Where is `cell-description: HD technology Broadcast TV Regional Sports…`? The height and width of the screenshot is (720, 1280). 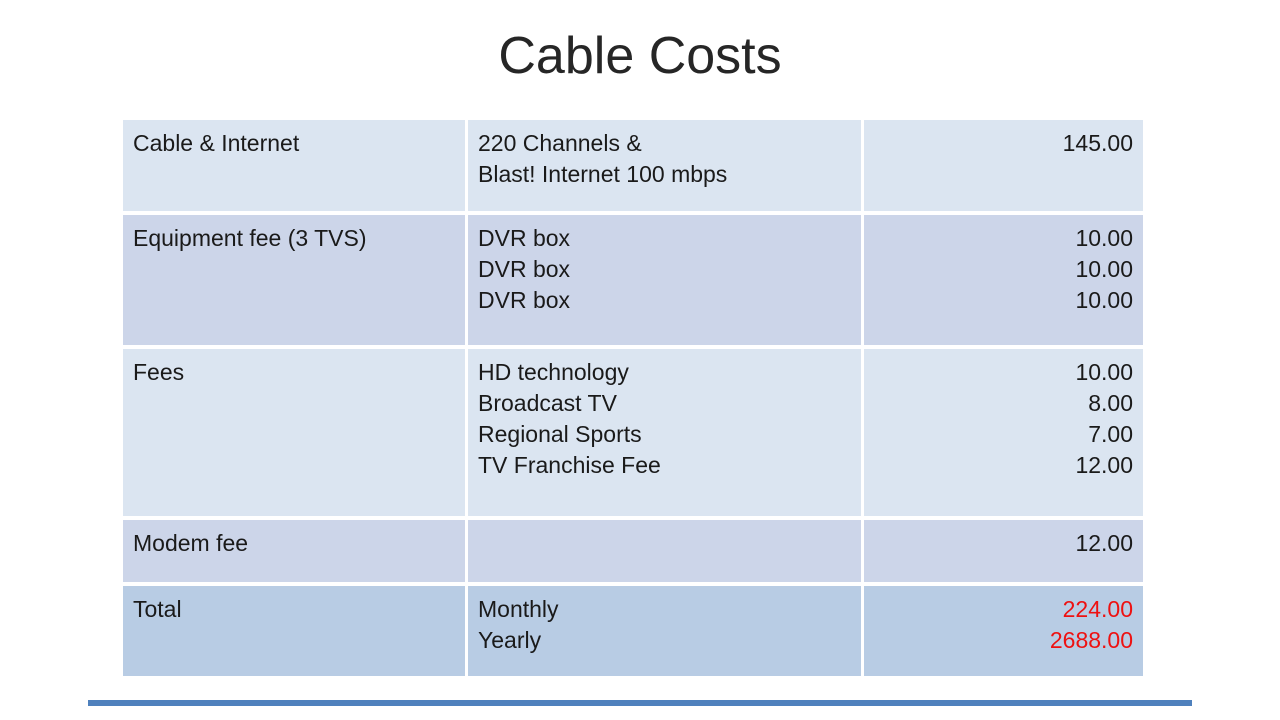 cell-description: HD technology Broadcast TV Regional Sports… is located at coordinates (664, 432).